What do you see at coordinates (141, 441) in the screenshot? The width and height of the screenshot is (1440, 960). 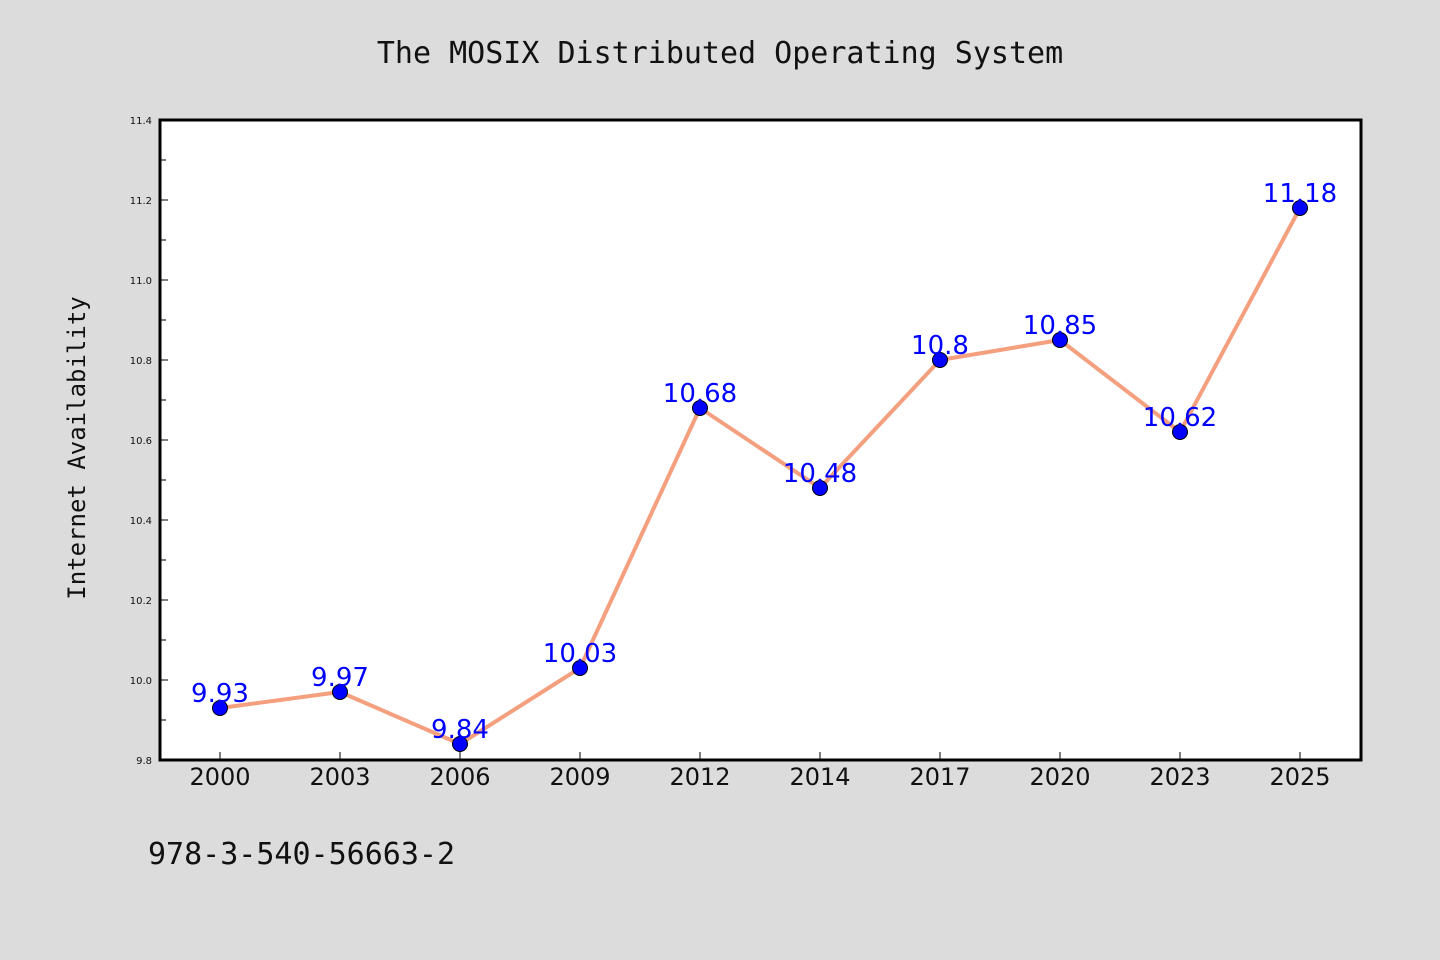 I see `y-tick-label: 10.6` at bounding box center [141, 441].